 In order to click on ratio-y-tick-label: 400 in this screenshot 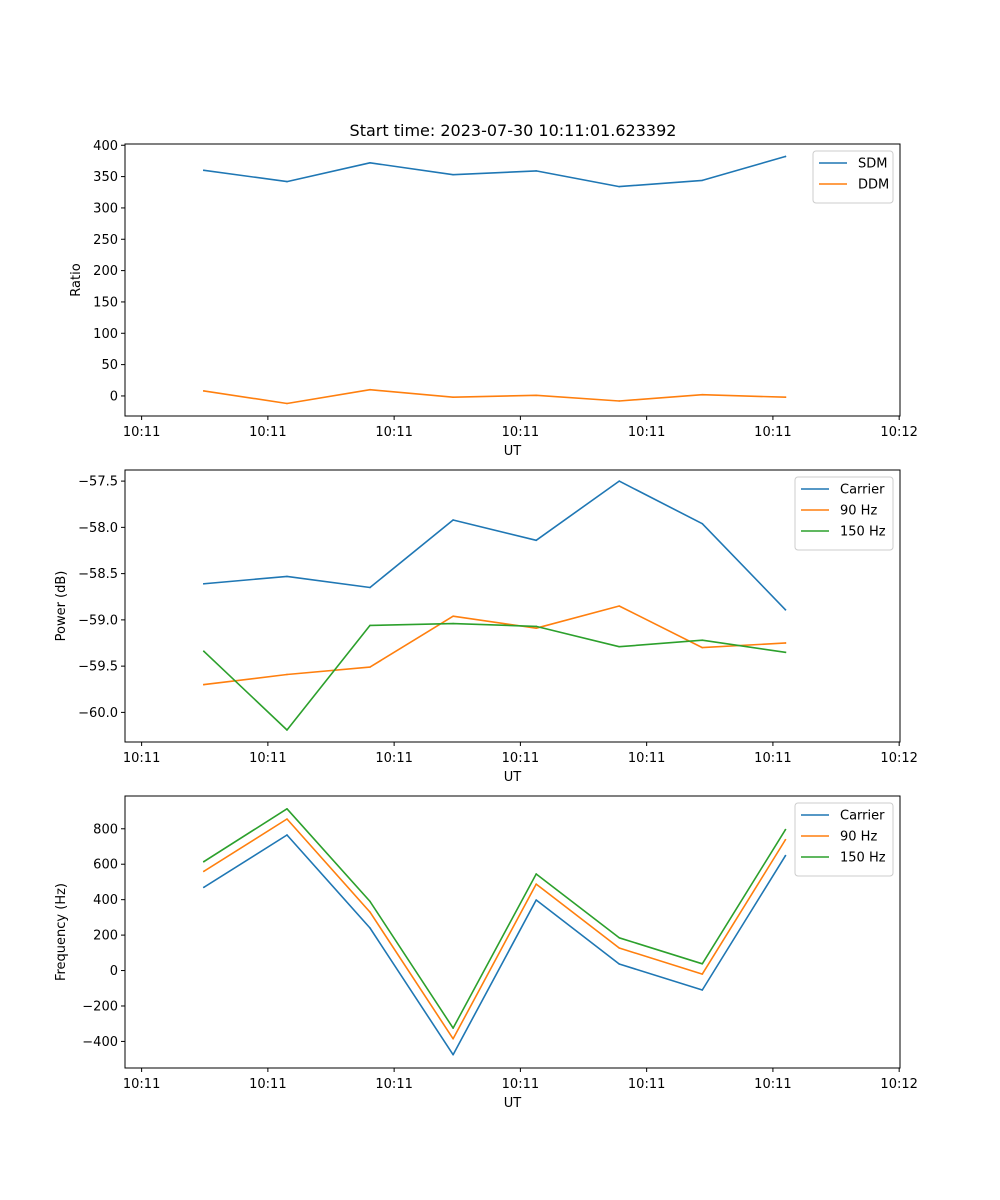, I will do `click(105, 146)`.